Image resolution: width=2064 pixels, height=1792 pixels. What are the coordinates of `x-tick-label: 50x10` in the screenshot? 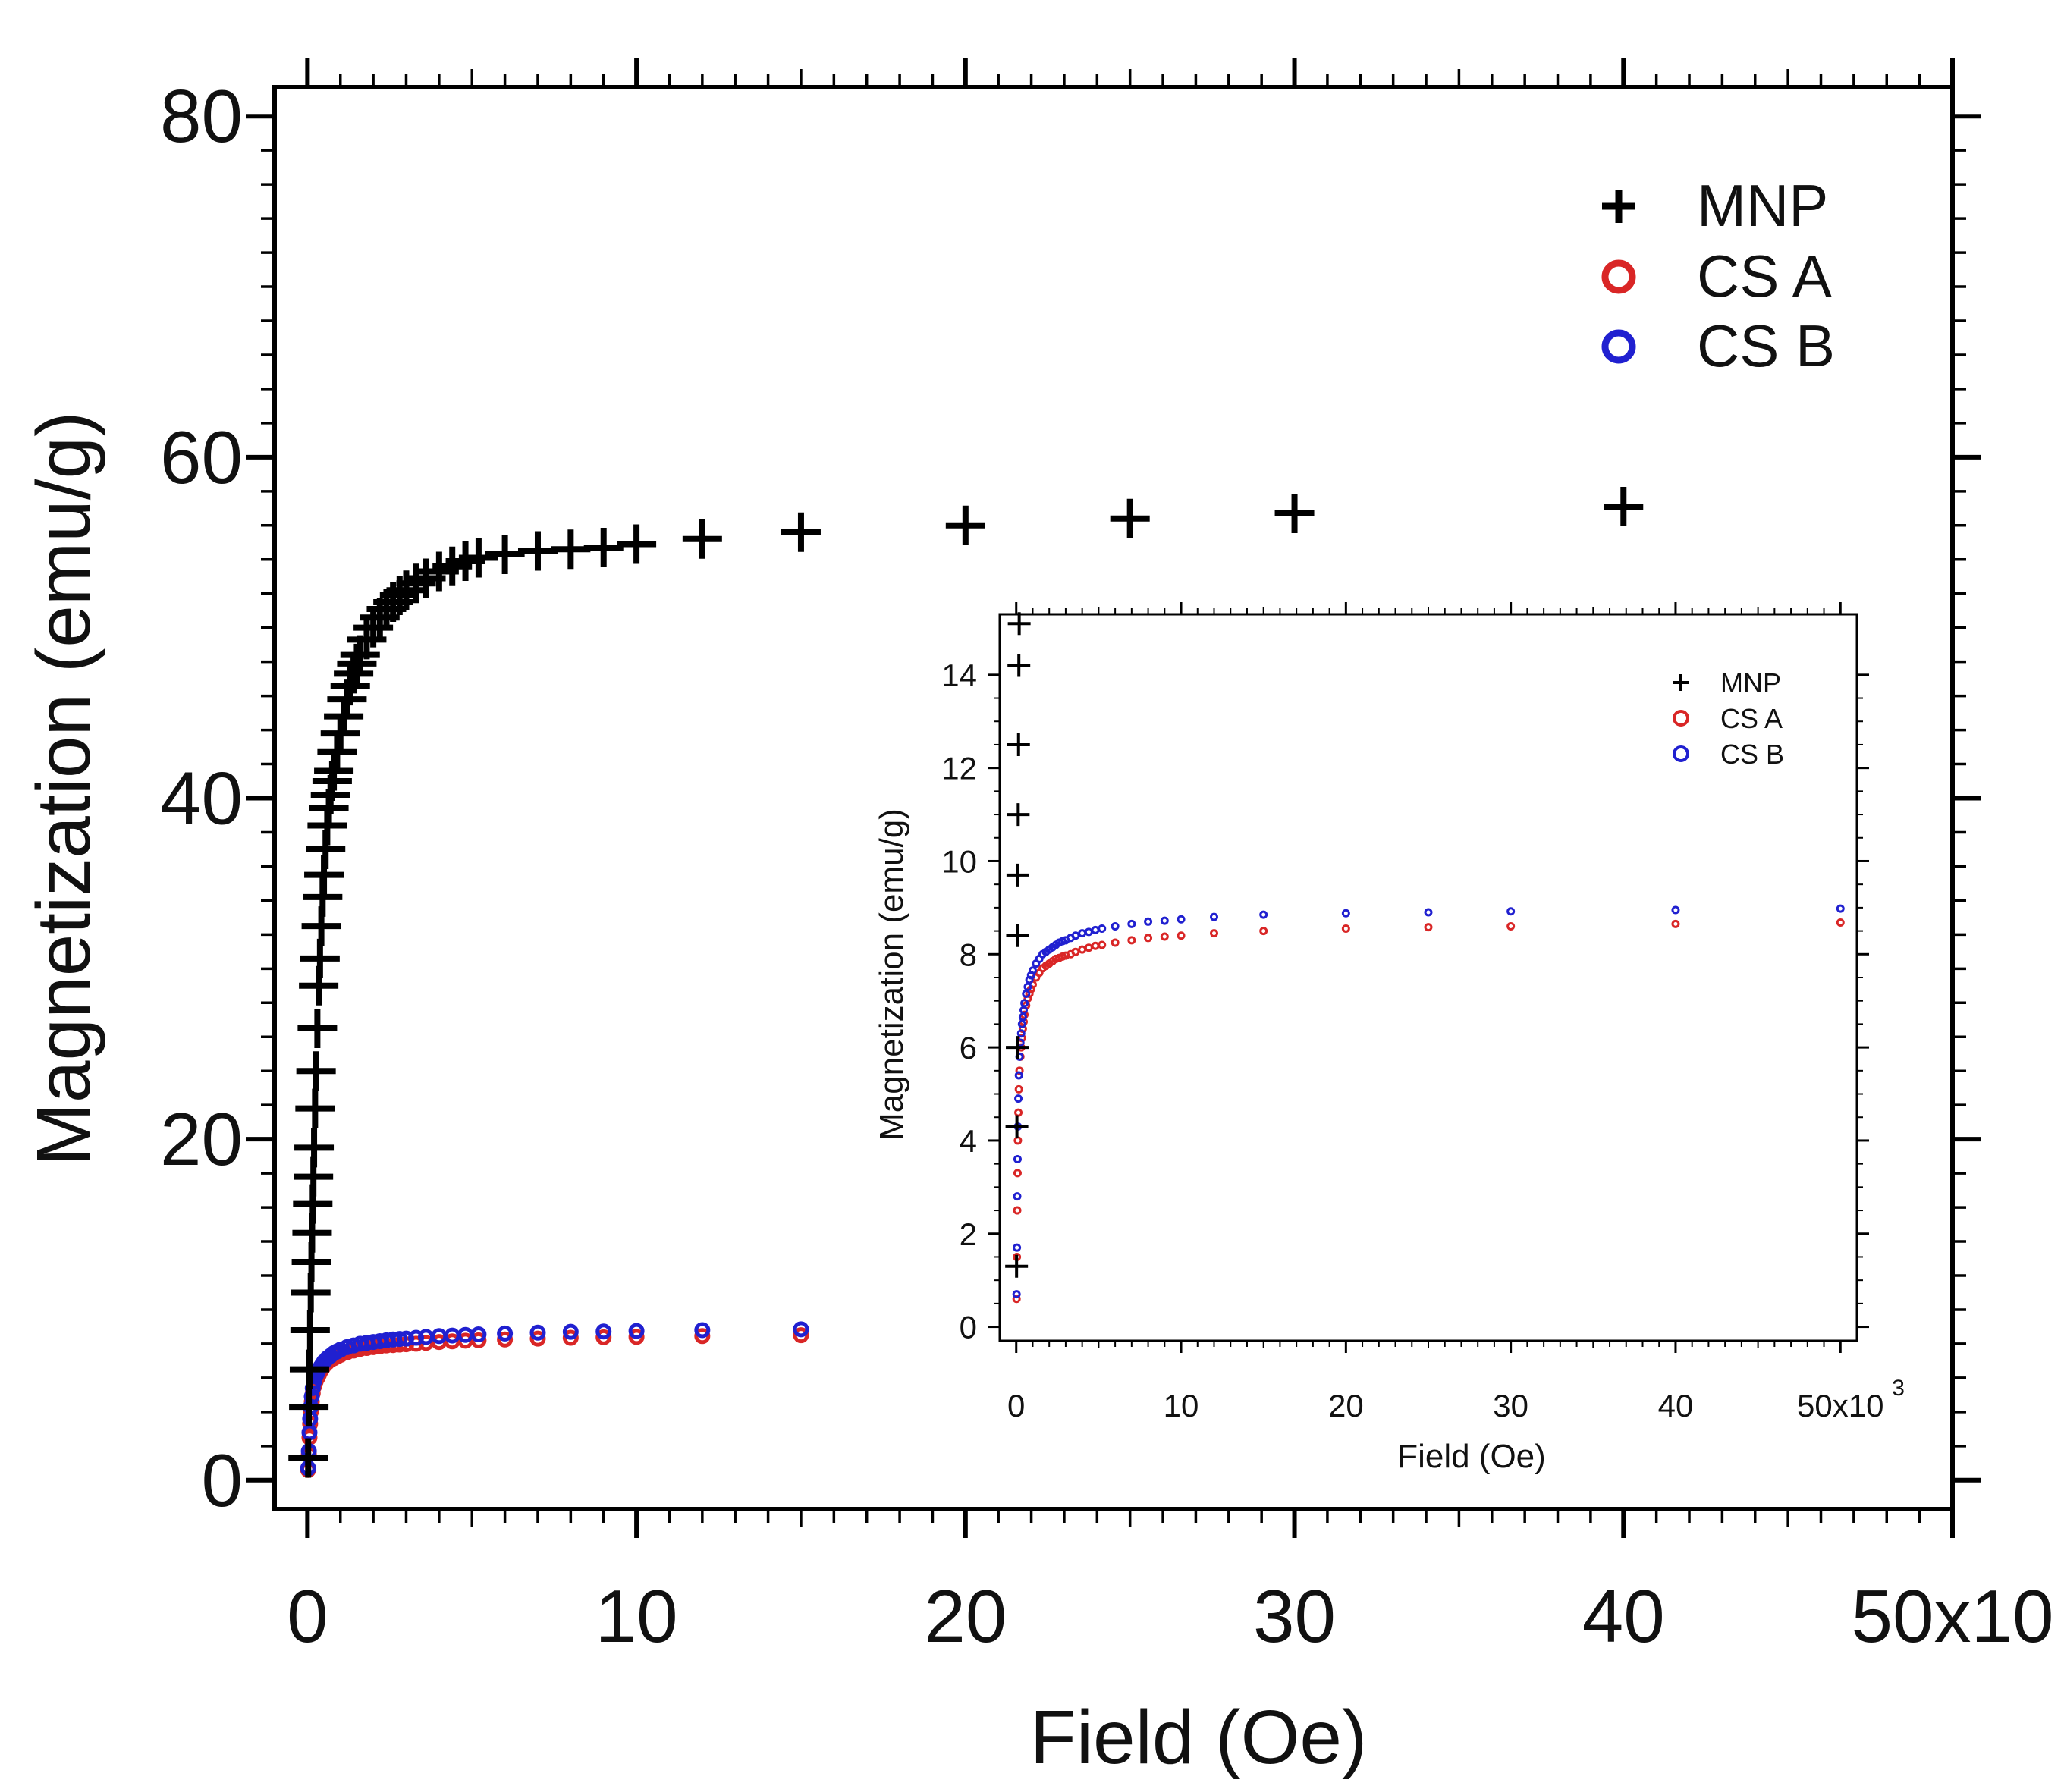 It's located at (1840, 1405).